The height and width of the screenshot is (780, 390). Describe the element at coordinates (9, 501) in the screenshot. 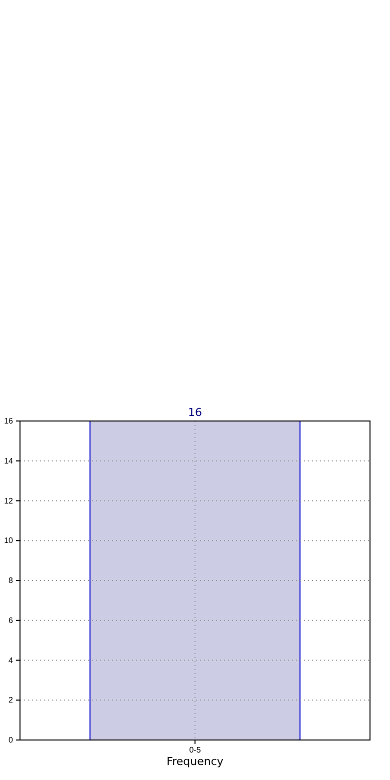

I see `y-tick-label: 12` at that location.